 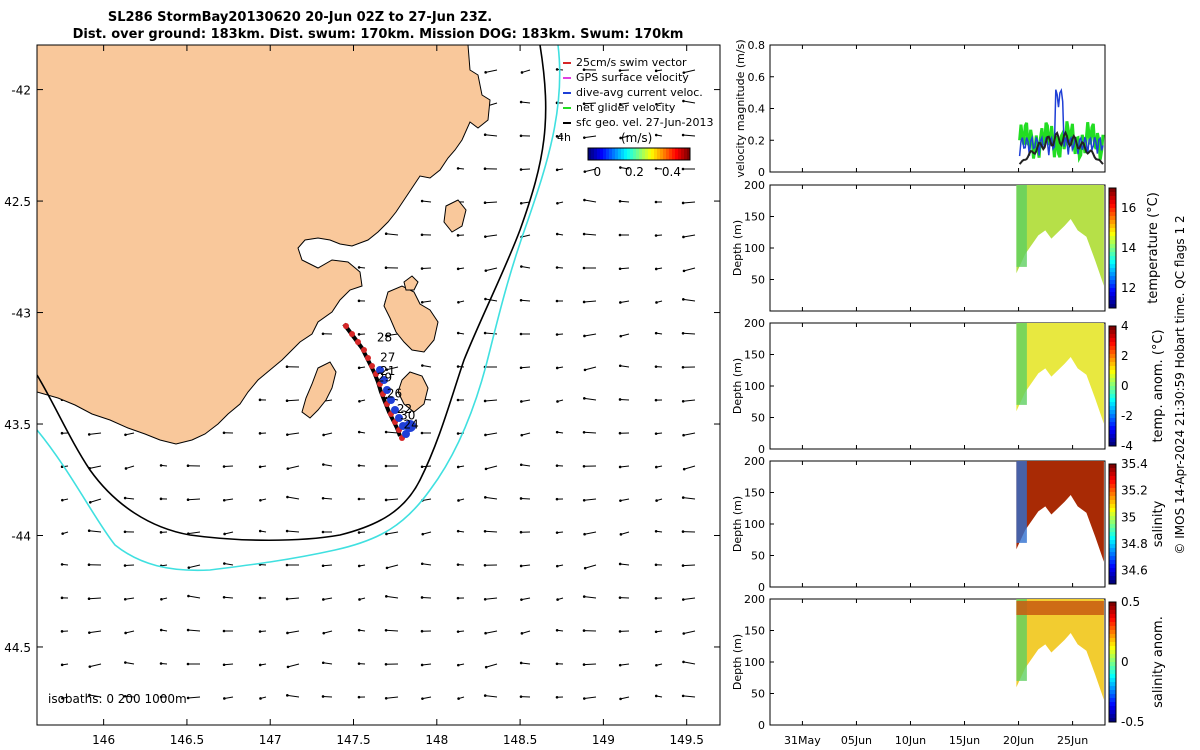 What do you see at coordinates (410, 424) in the screenshot?
I see `day-label: 24` at bounding box center [410, 424].